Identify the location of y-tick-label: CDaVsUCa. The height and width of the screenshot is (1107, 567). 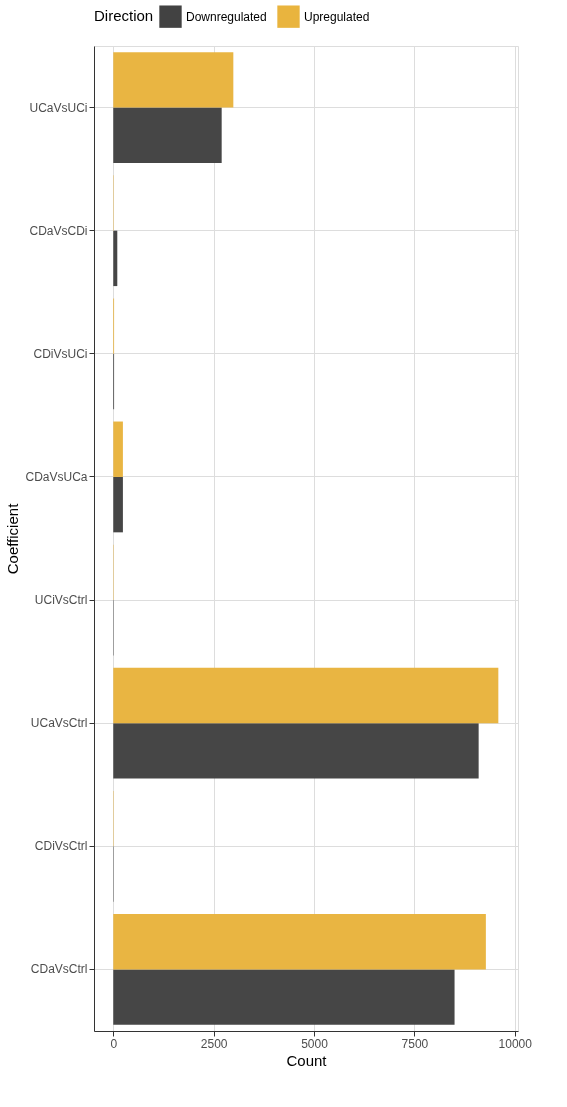
(56, 476).